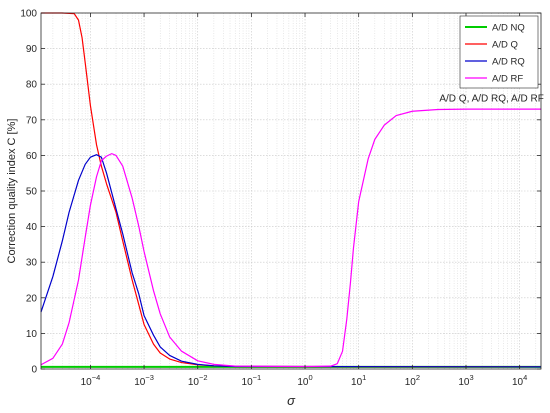  Describe the element at coordinates (491, 98) in the screenshot. I see `chart-annotation: A/D Q, A/D RQ, A/D RF` at that location.